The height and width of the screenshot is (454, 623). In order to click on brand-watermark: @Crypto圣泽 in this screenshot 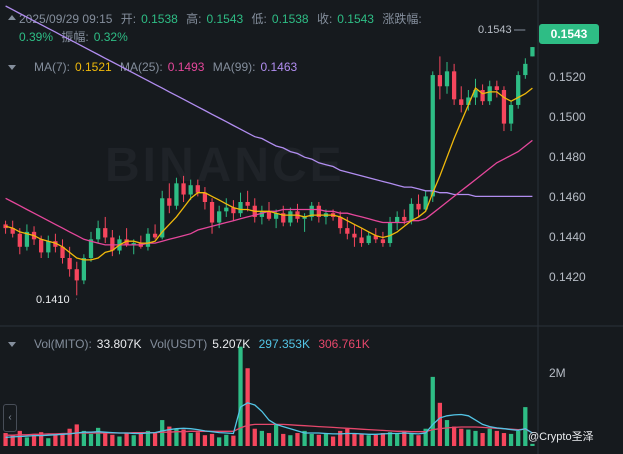, I will do `click(561, 437)`.